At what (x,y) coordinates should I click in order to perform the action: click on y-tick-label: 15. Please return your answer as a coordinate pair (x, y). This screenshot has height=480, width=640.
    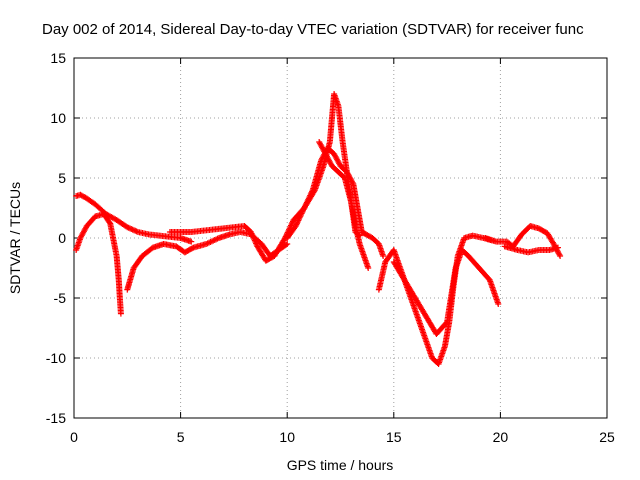
    Looking at the image, I should click on (58, 58).